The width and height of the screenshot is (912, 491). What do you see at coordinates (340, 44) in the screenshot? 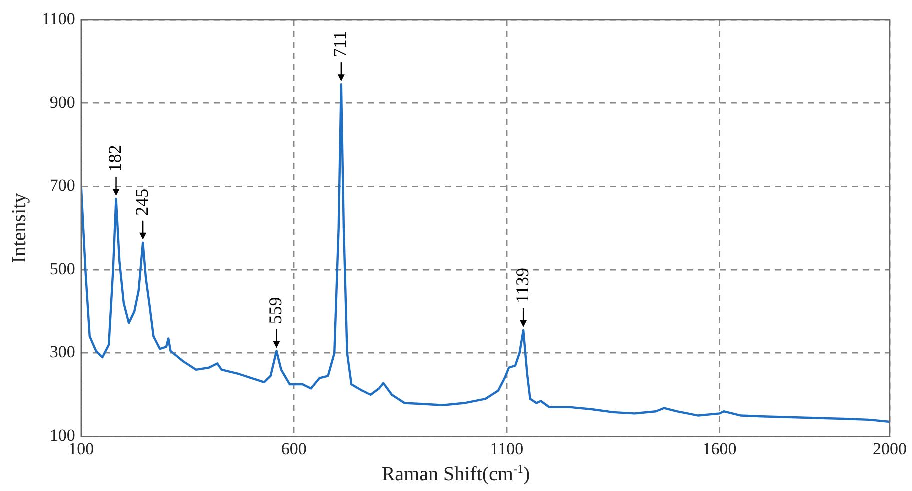
I see `annotation: 711` at bounding box center [340, 44].